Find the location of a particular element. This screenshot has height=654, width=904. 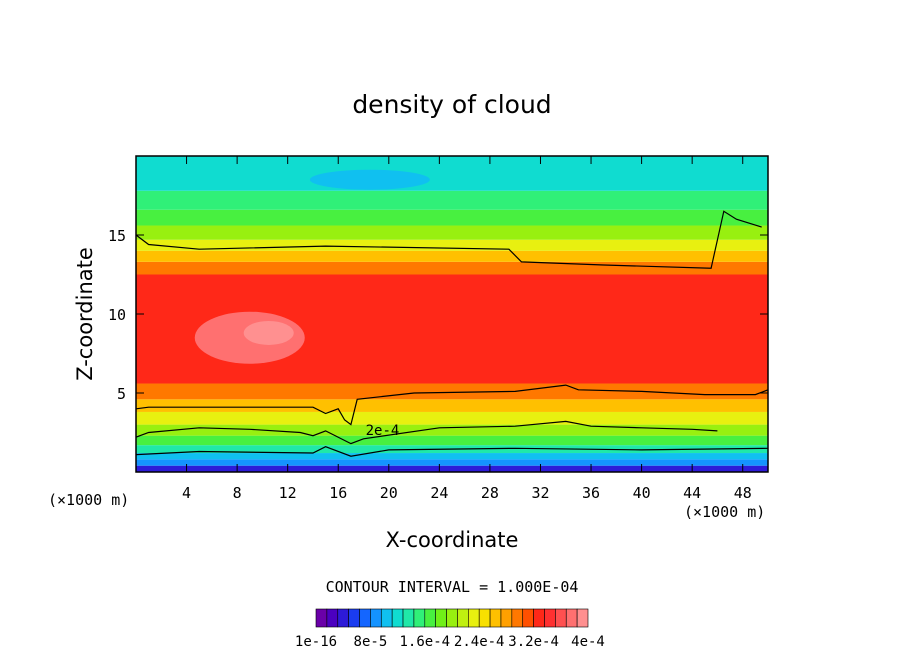

colorbar-tick-label-0: 1e-16 is located at coordinates (316, 642).